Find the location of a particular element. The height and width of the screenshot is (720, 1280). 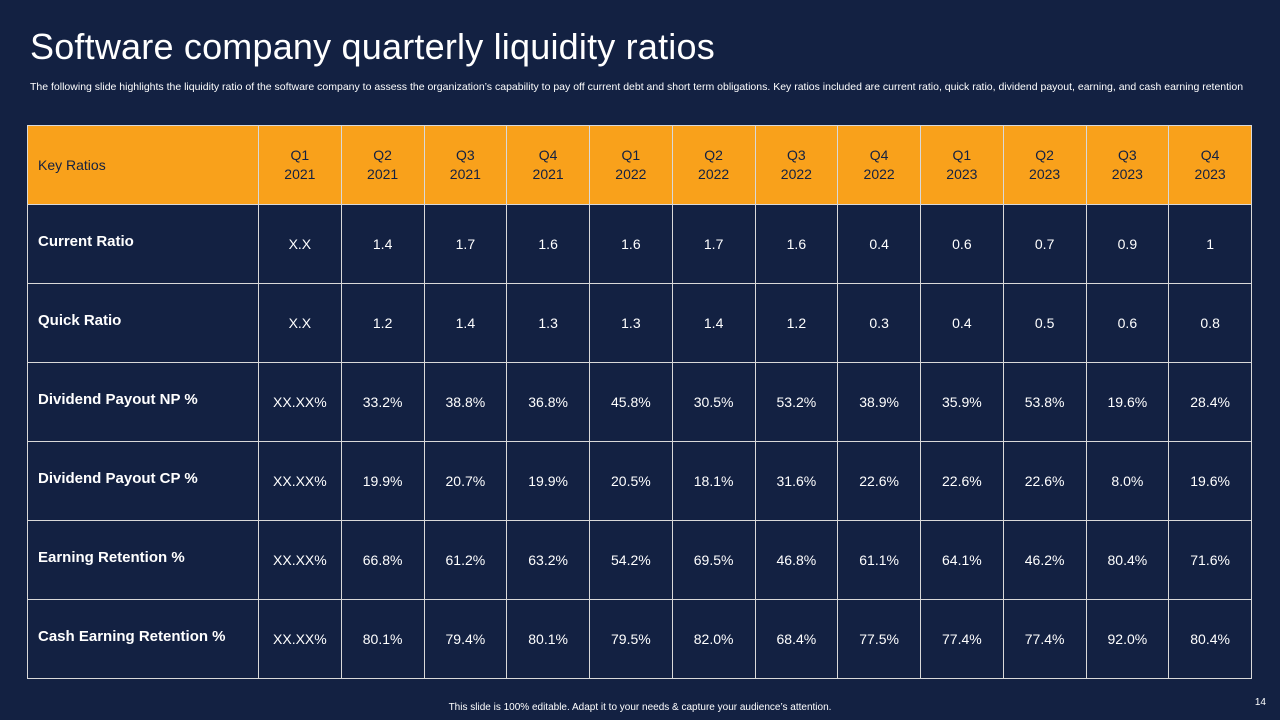

ratio-label-cell: Cash Earning Retention % is located at coordinates (143, 639).